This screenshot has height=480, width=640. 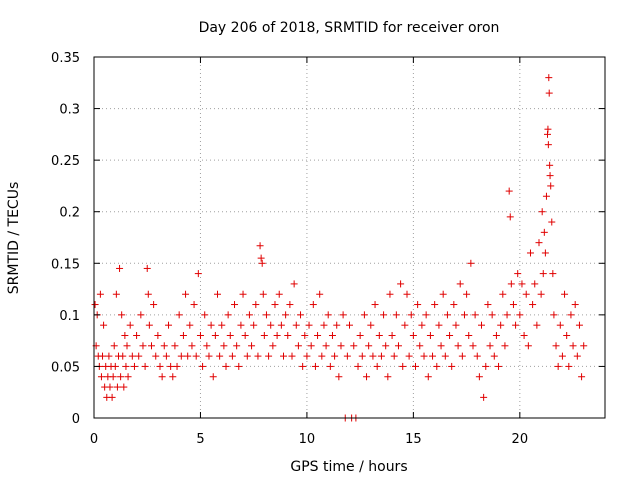 I want to click on x-axis-label: GPS time / hours, so click(x=348, y=467).